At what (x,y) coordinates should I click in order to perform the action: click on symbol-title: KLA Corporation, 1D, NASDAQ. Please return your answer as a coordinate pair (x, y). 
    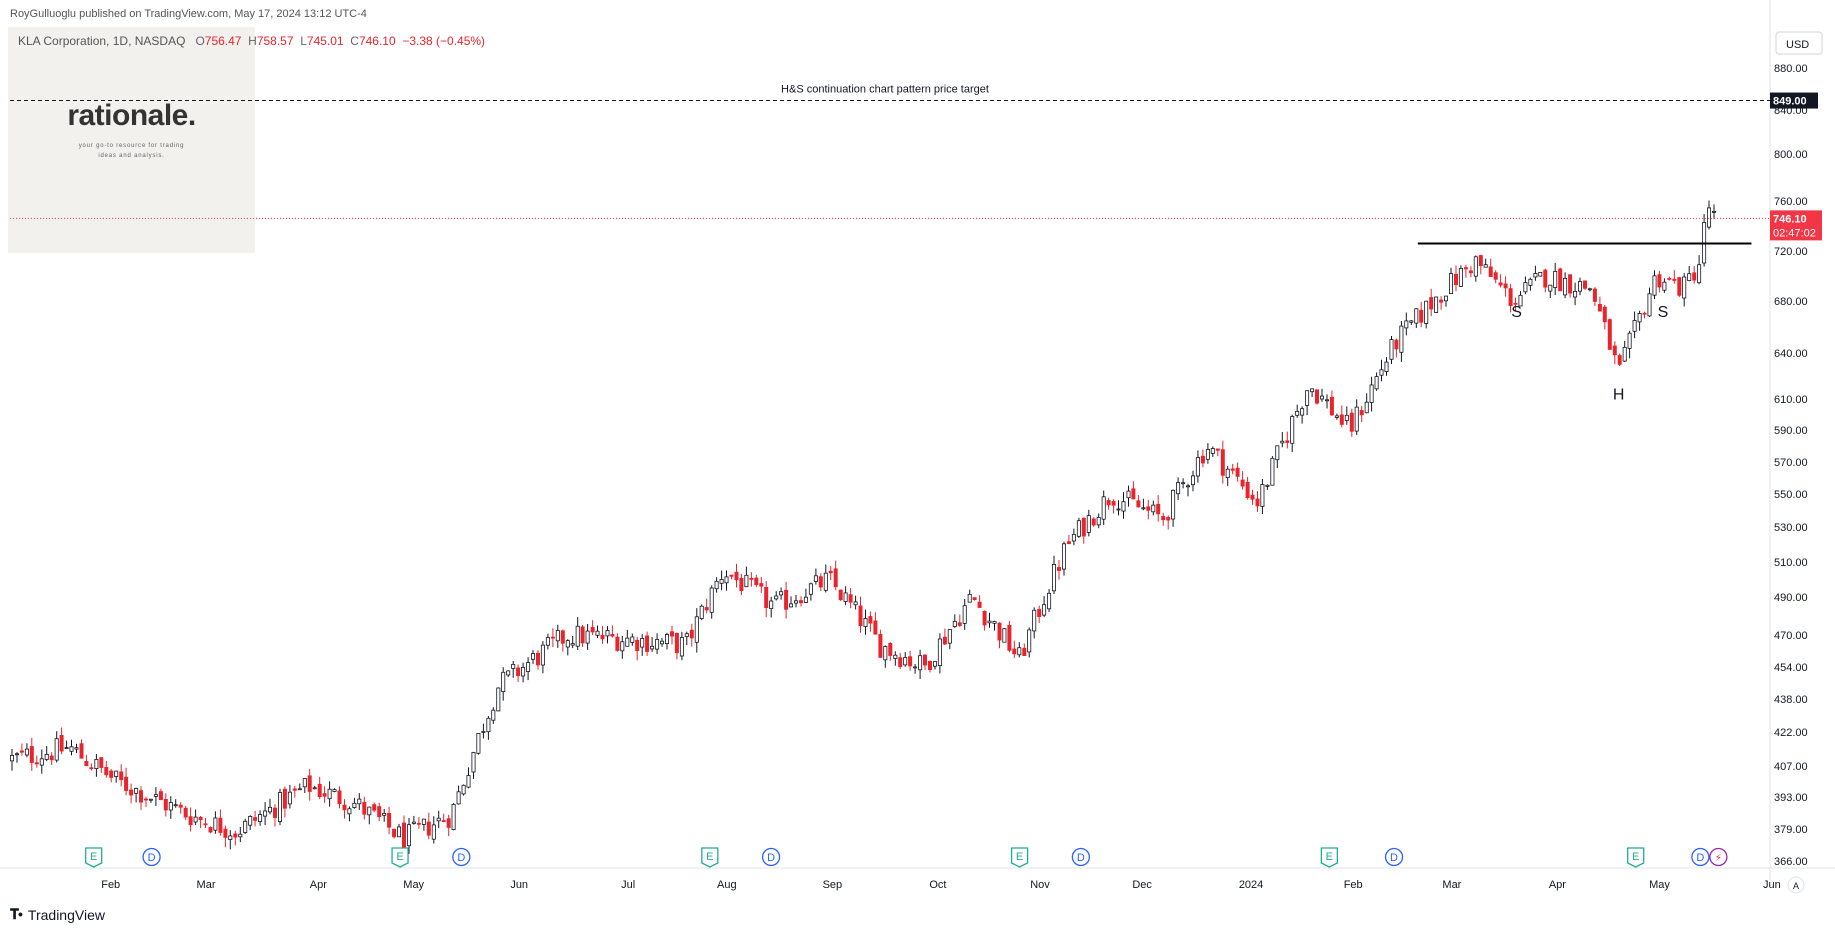
    Looking at the image, I should click on (102, 41).